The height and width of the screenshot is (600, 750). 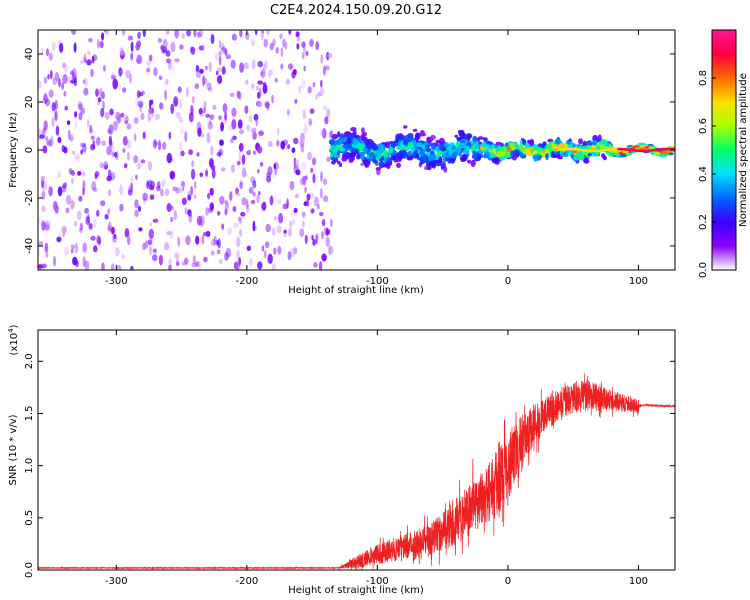 What do you see at coordinates (29, 102) in the screenshot?
I see `y-tick-label: 20` at bounding box center [29, 102].